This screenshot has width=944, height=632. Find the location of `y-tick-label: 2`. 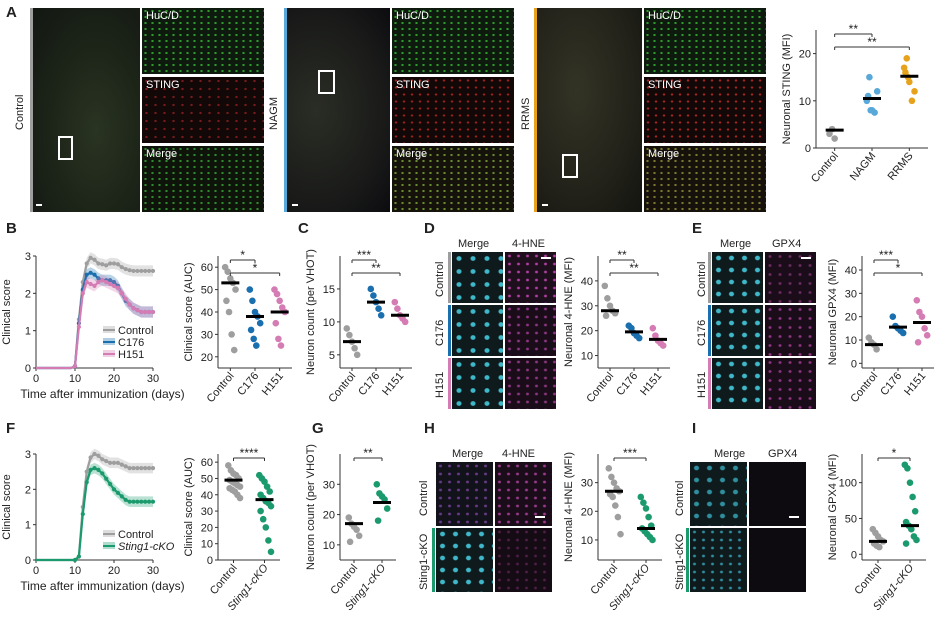

y-tick-label: 2 is located at coordinates (28, 490).